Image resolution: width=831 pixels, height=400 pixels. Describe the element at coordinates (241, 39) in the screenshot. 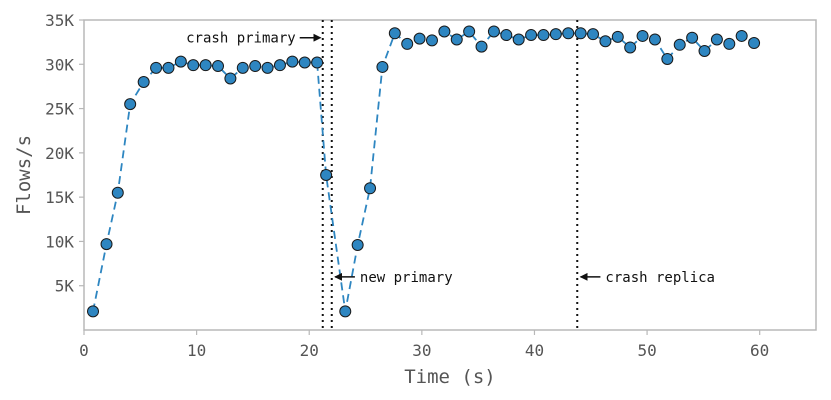

I see `annotation-label: crash primary` at that location.